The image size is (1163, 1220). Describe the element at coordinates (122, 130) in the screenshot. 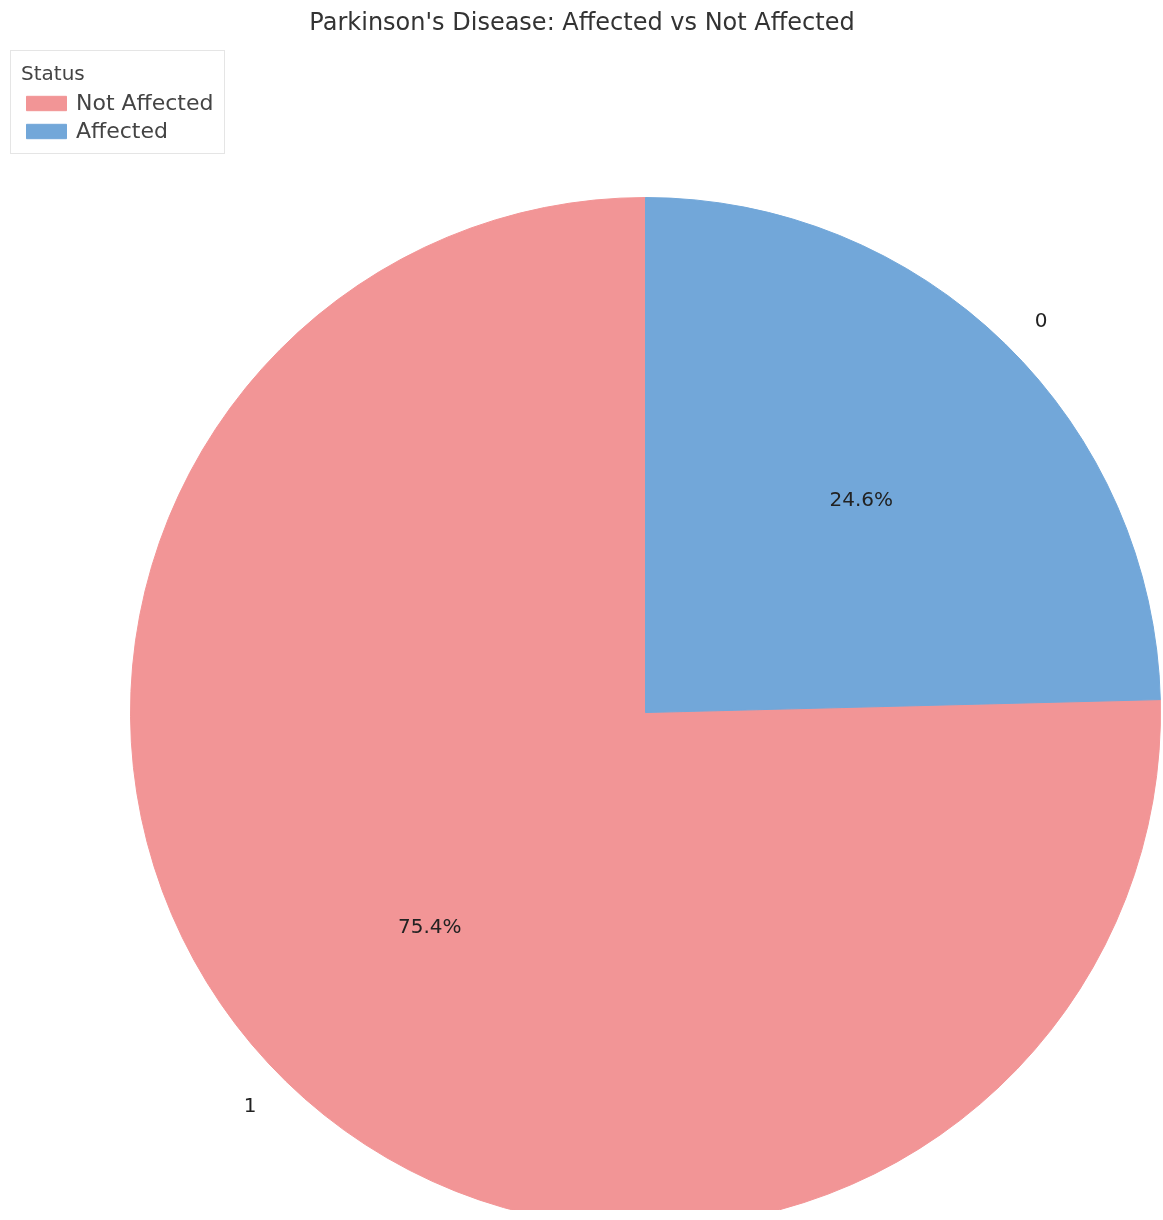

I see `legend-label: Affected` at that location.